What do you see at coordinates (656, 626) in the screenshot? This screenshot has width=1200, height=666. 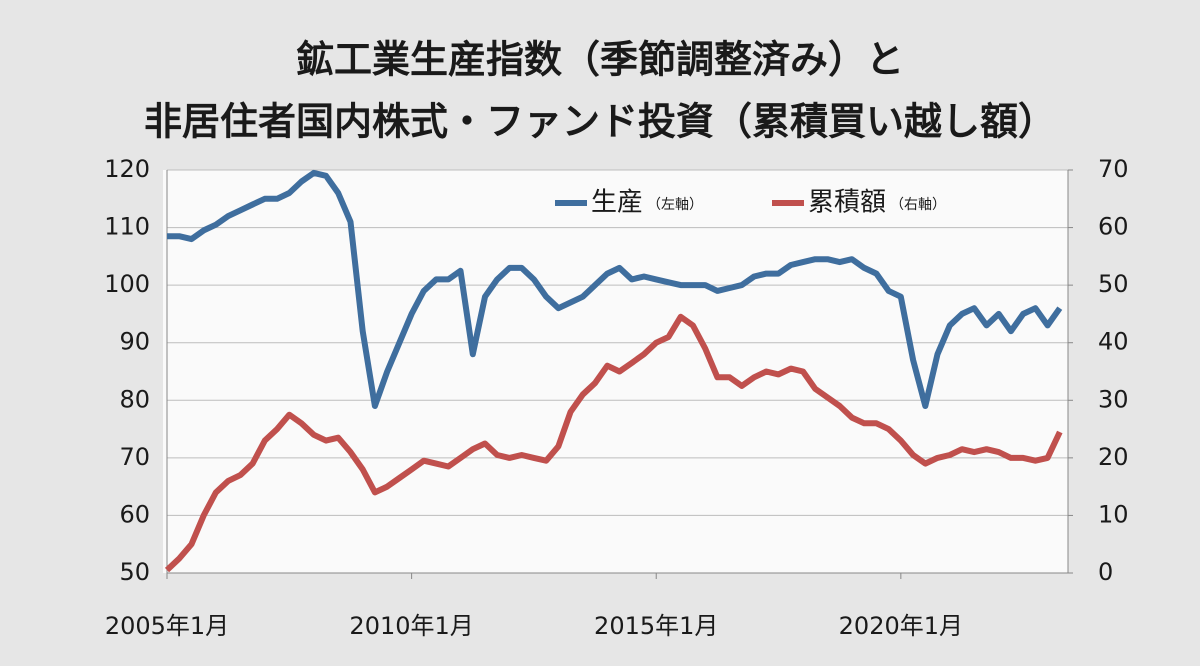 I see `x-tick-label: 2015年1月` at bounding box center [656, 626].